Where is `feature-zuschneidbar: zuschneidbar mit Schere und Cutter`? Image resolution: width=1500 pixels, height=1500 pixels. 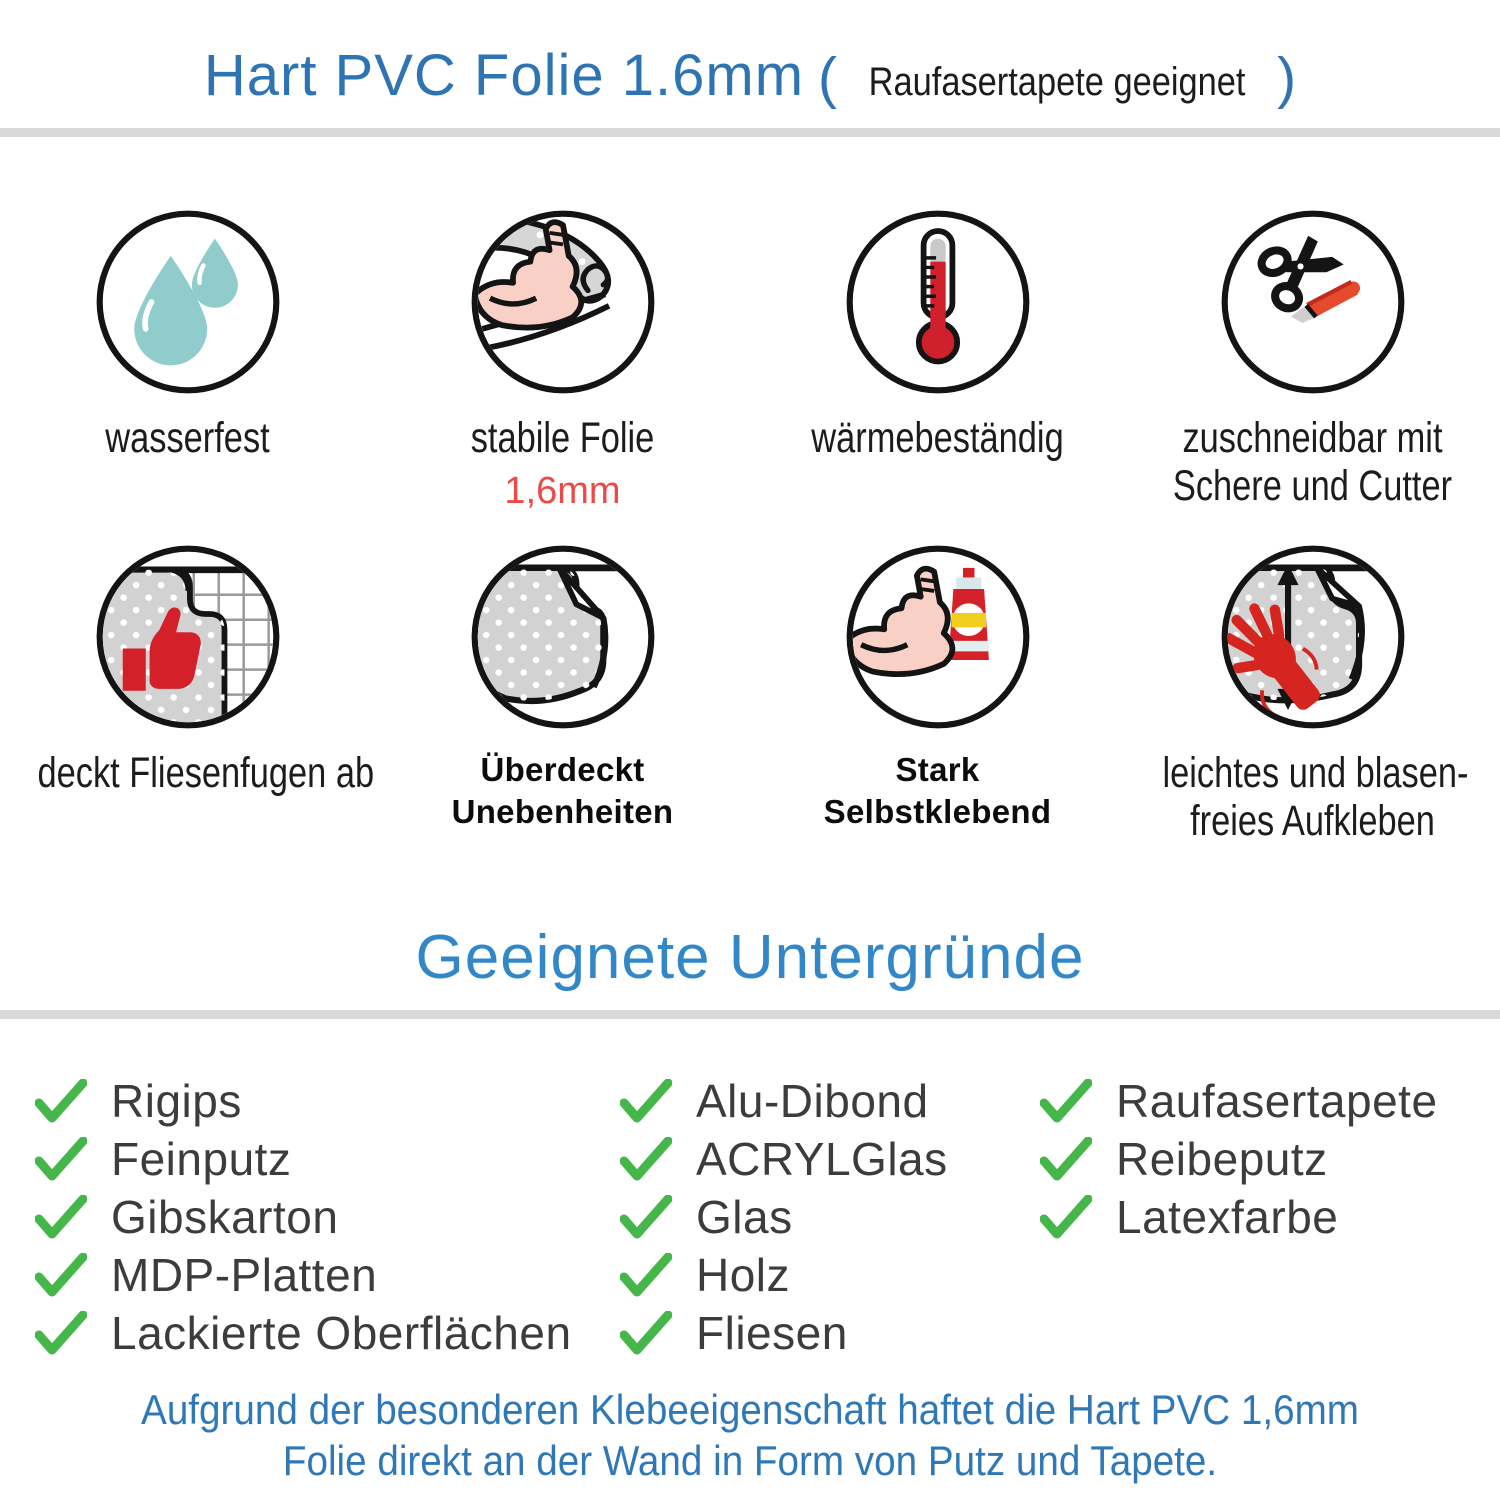 feature-zuschneidbar: zuschneidbar mit Schere und Cutter is located at coordinates (1312, 359).